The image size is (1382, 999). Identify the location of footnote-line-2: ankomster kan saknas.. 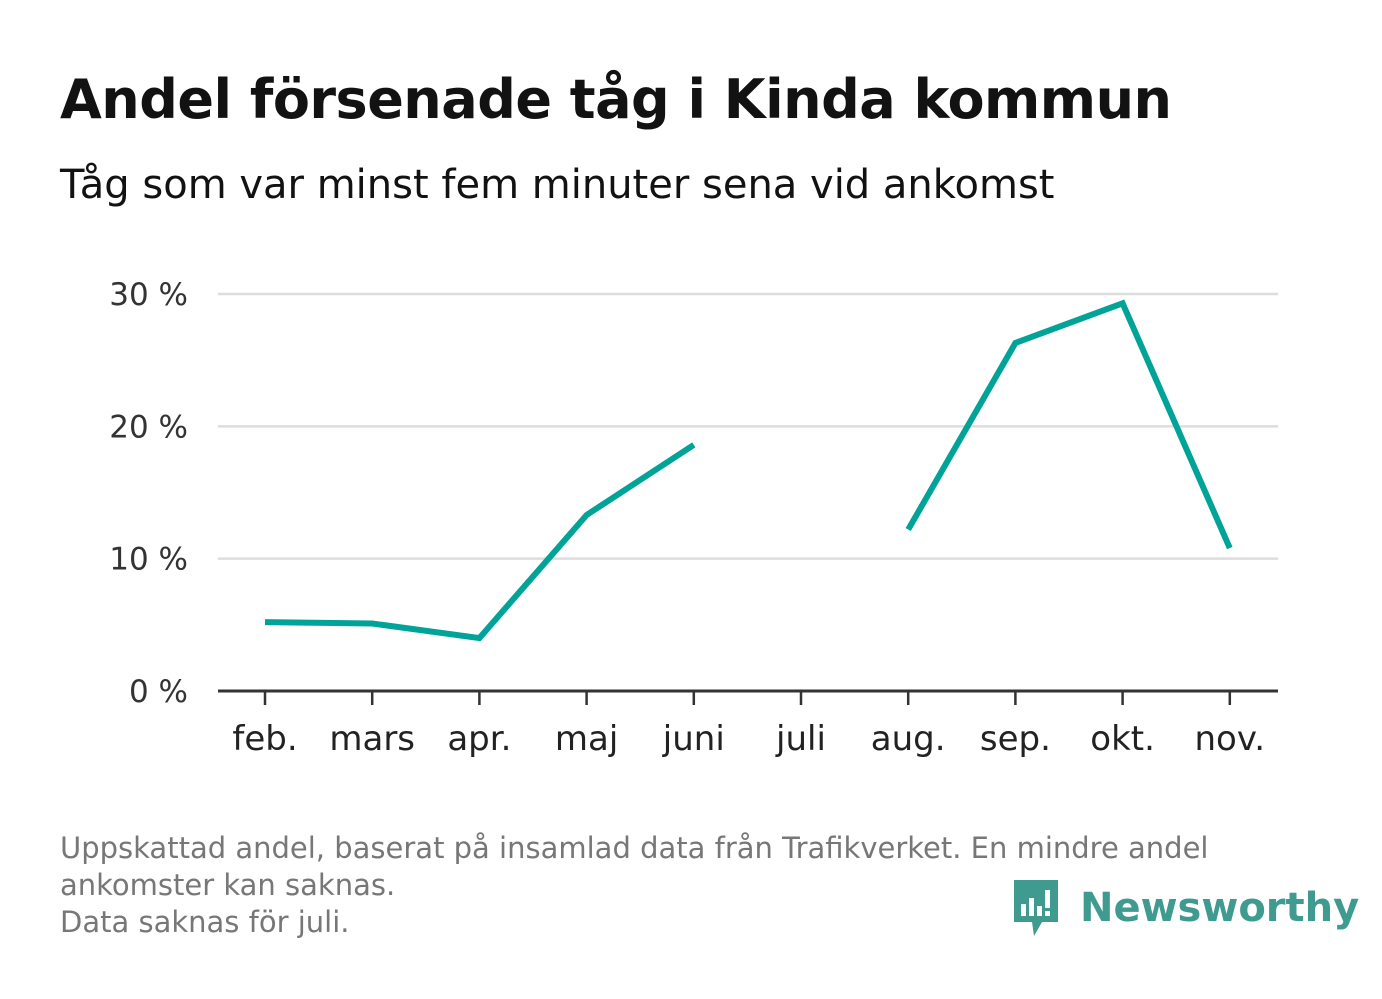
(228, 885).